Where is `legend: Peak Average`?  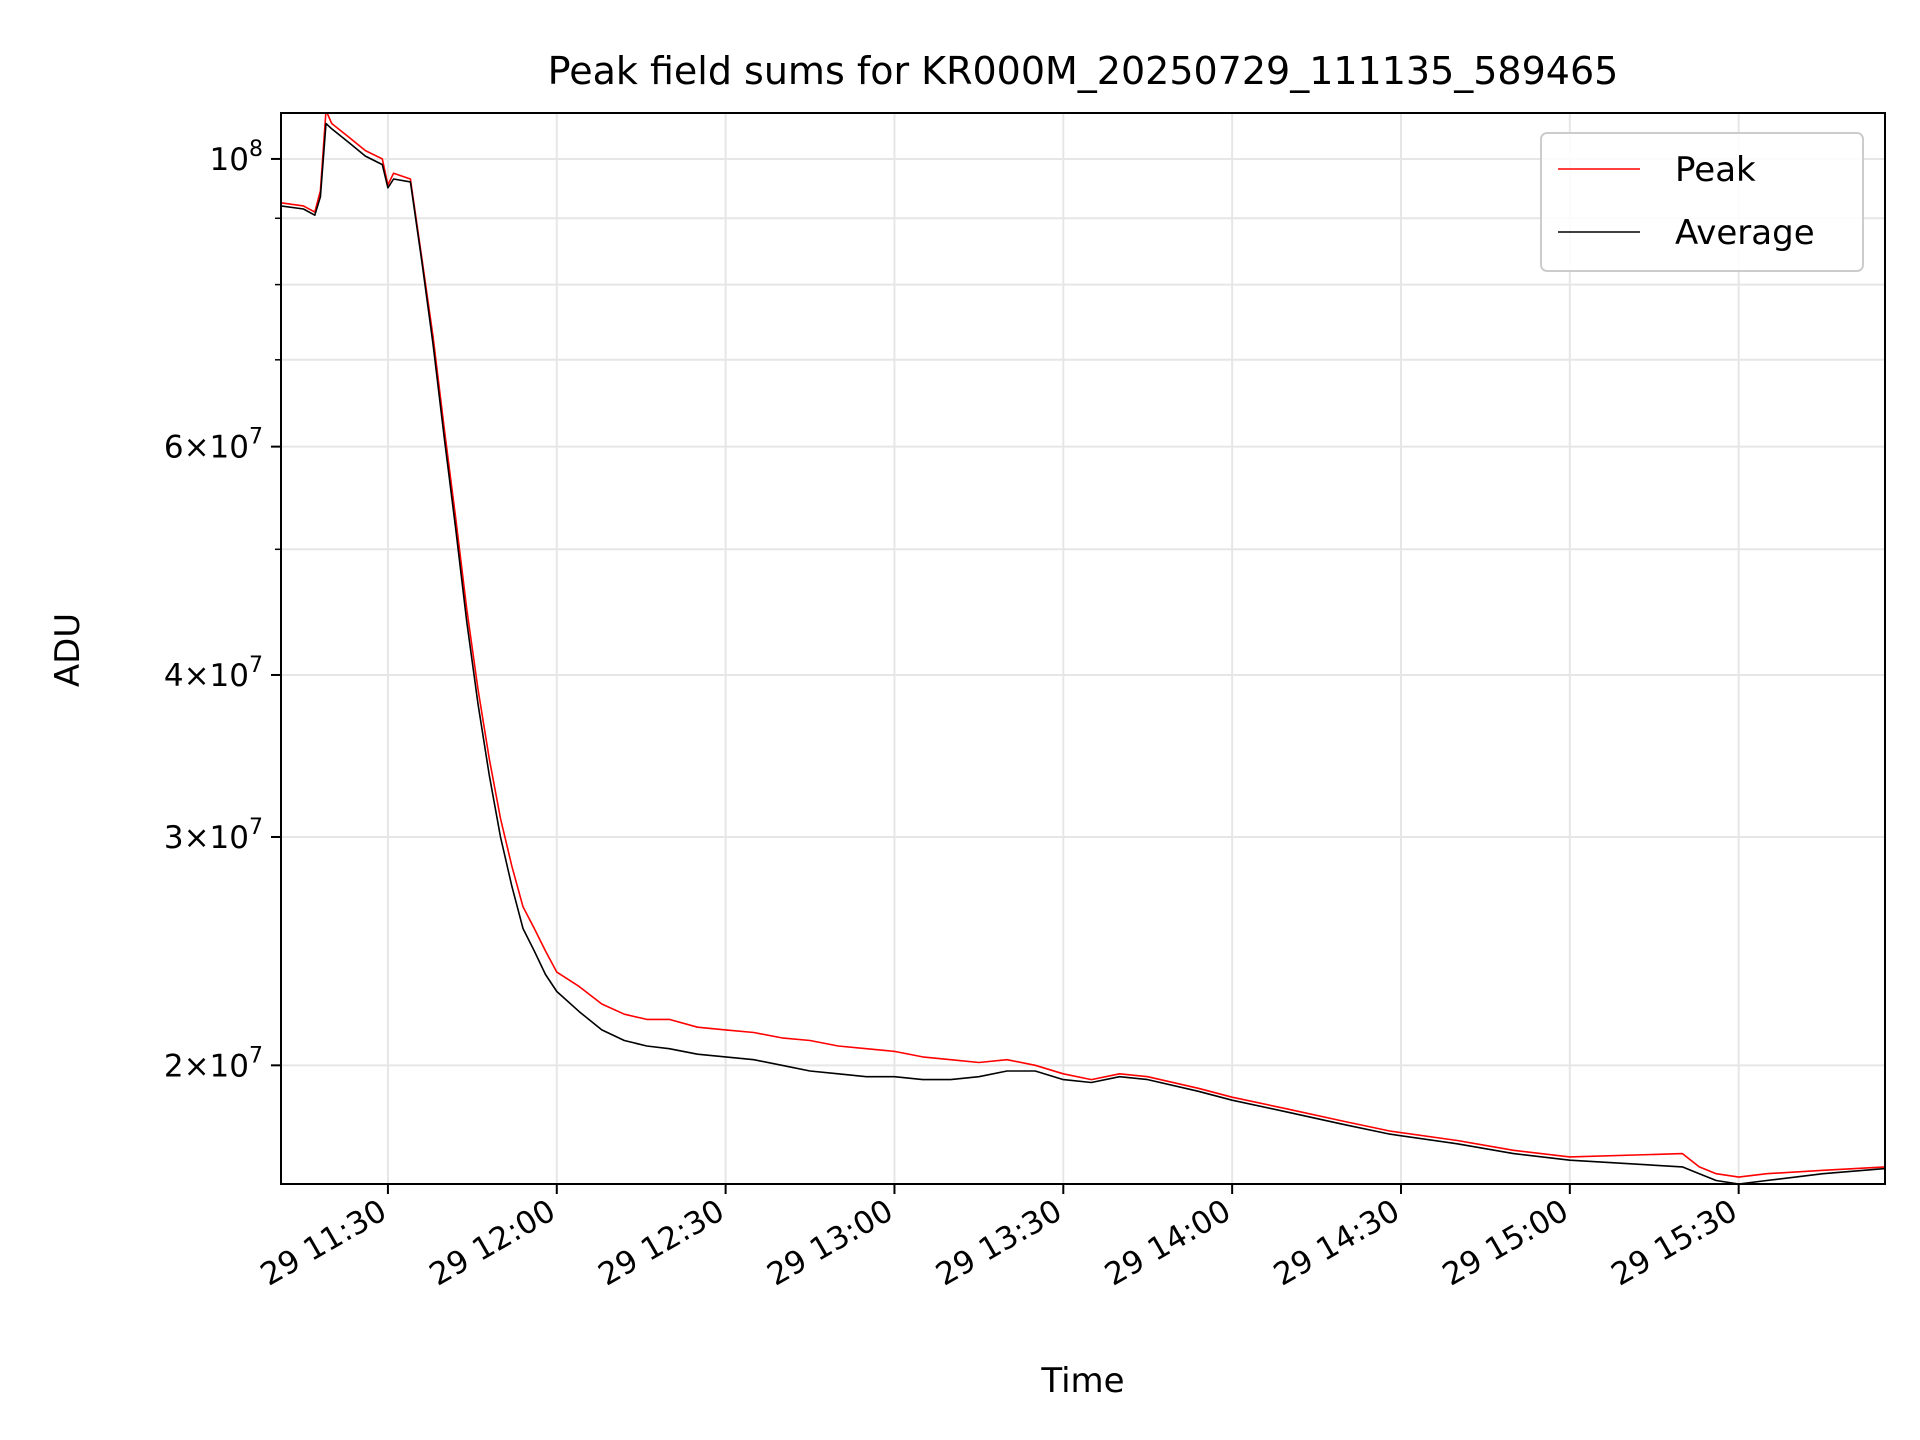 legend: Peak Average is located at coordinates (1702, 202).